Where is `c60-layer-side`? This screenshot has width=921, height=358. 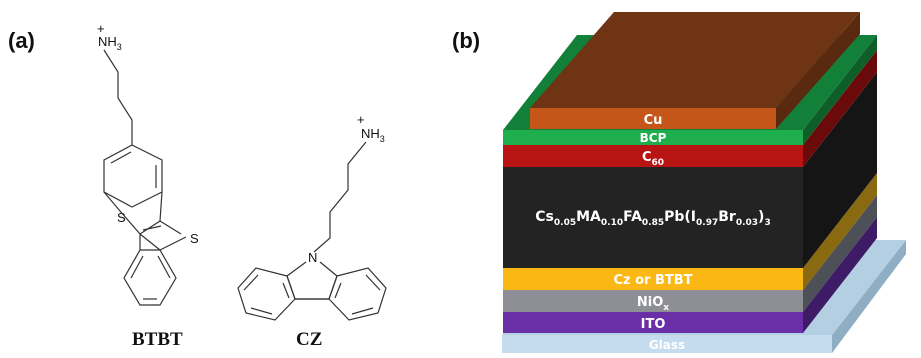
c60-layer-side is located at coordinates (840, 108).